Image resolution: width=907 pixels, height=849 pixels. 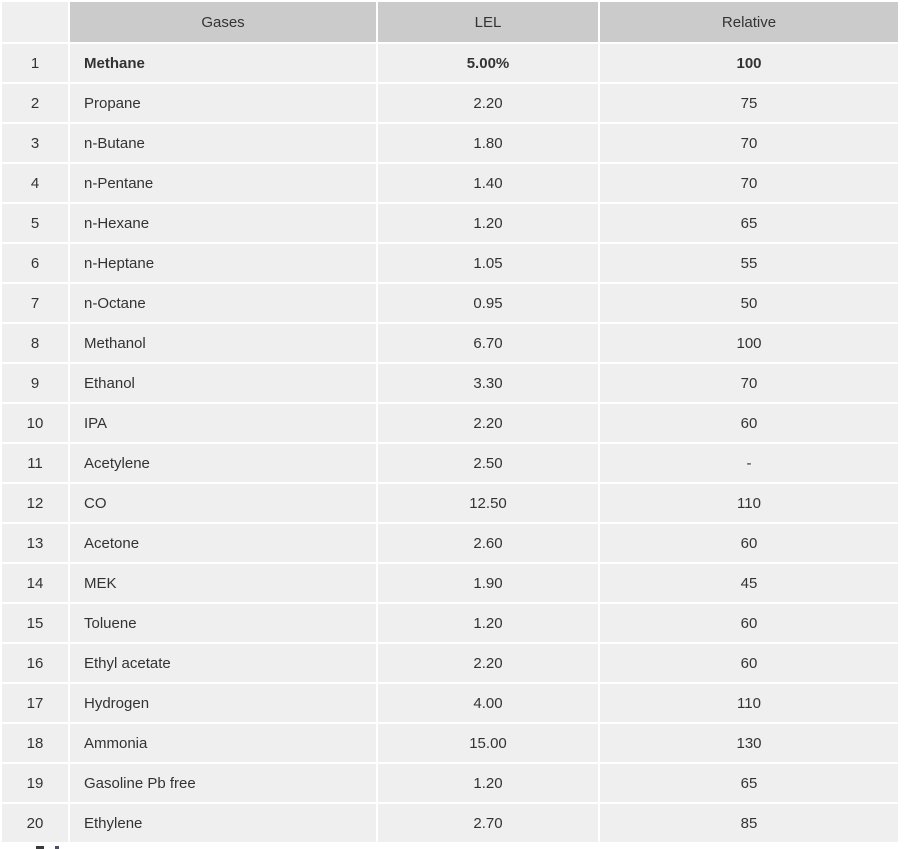 What do you see at coordinates (35, 263) in the screenshot?
I see `row-number-cell: 6` at bounding box center [35, 263].